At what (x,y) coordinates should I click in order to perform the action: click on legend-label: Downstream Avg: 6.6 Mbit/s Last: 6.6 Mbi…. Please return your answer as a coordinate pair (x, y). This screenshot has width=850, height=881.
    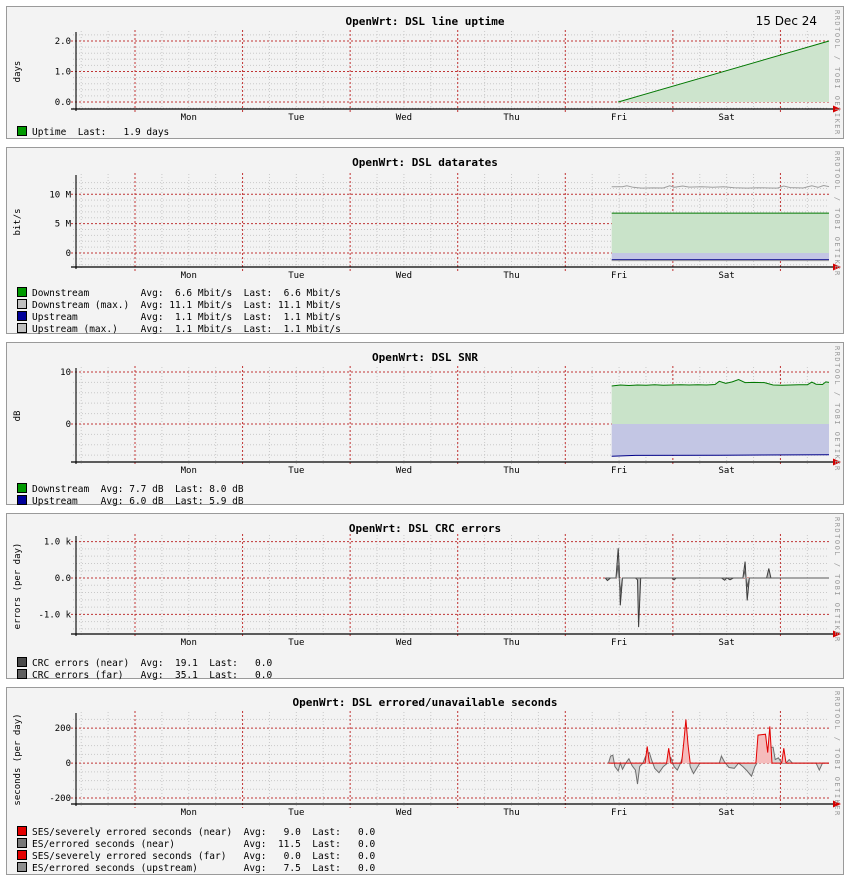
    Looking at the image, I should click on (186, 293).